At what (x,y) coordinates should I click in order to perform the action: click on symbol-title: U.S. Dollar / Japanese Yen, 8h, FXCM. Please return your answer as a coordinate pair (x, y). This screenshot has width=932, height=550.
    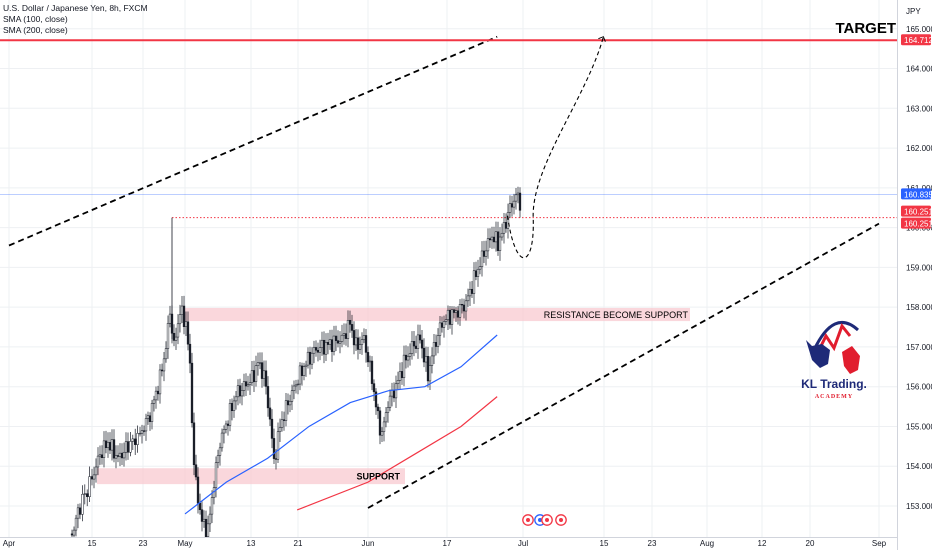
    Looking at the image, I should click on (75, 8).